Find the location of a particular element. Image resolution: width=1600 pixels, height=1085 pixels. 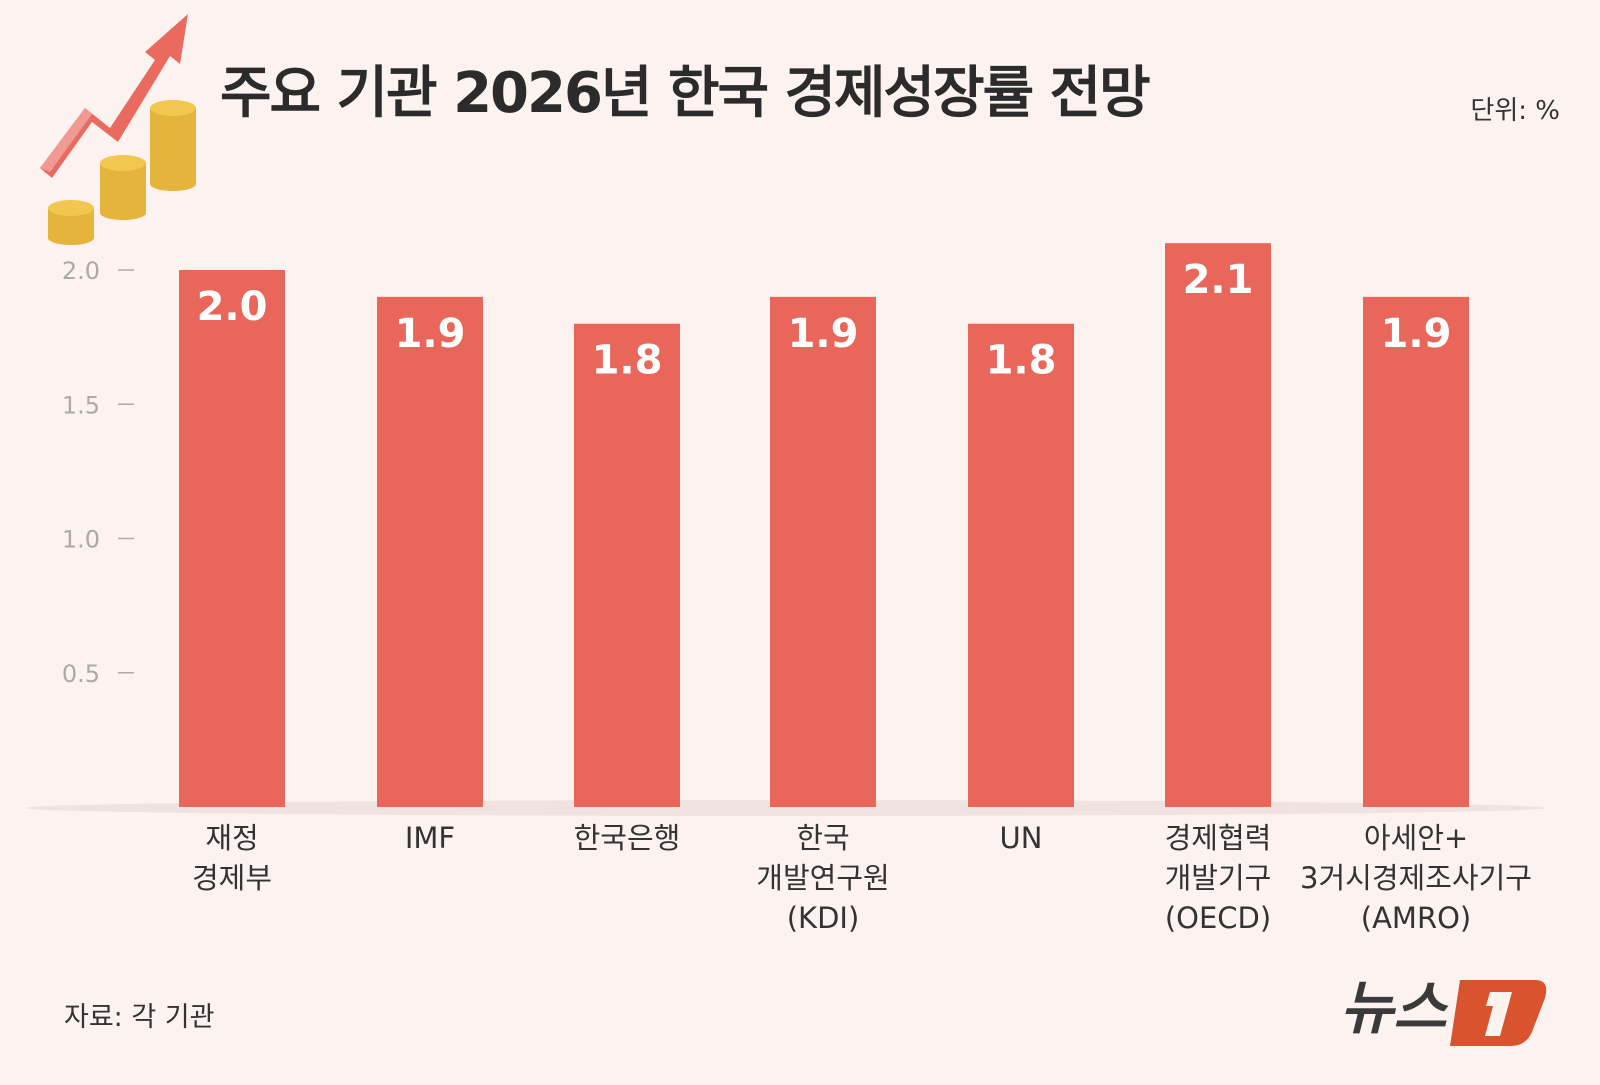

category-label: 개발기구 is located at coordinates (1218, 878).